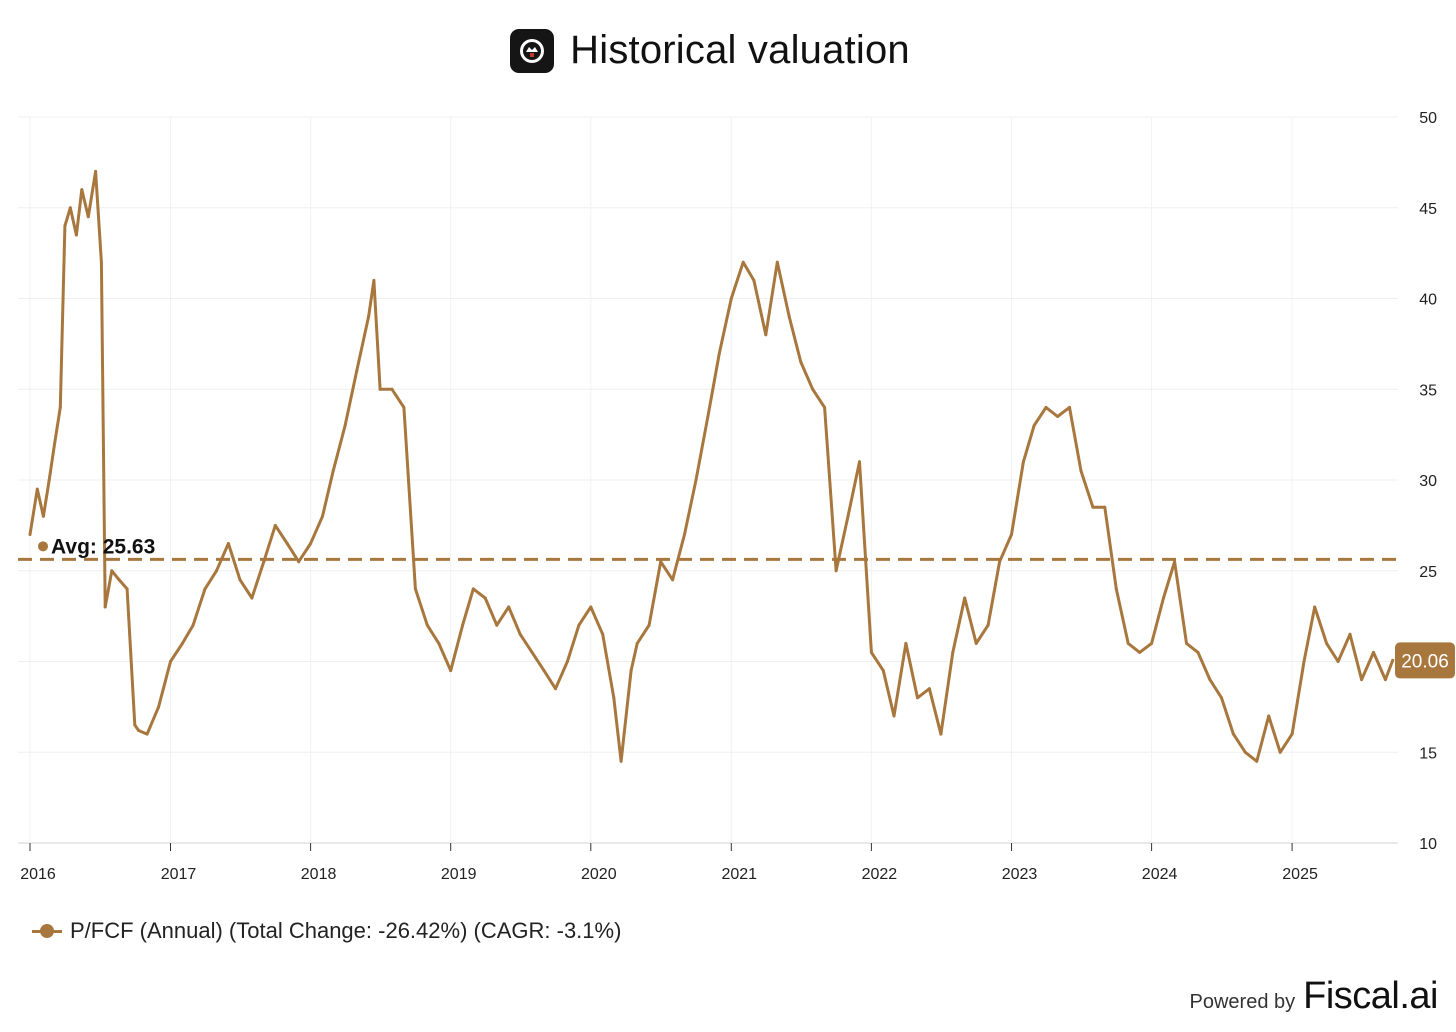 The image size is (1456, 1032). Describe the element at coordinates (1300, 874) in the screenshot. I see `x-tick-label: 2025` at that location.